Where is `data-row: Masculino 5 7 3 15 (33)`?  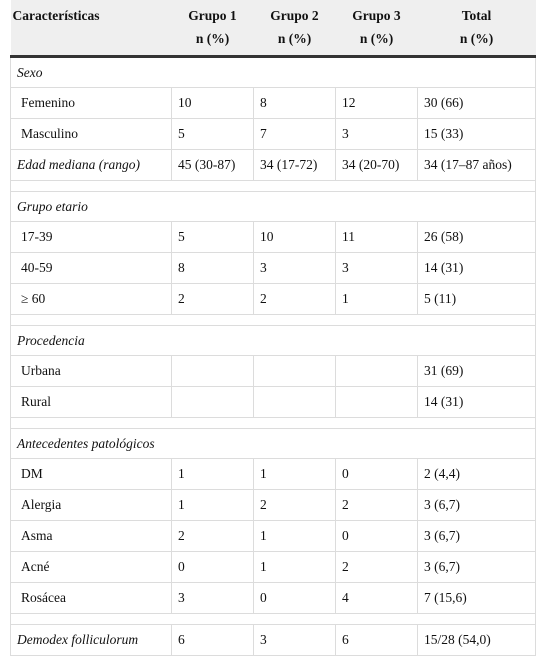 data-row: Masculino 5 7 3 15 (33) is located at coordinates (273, 134).